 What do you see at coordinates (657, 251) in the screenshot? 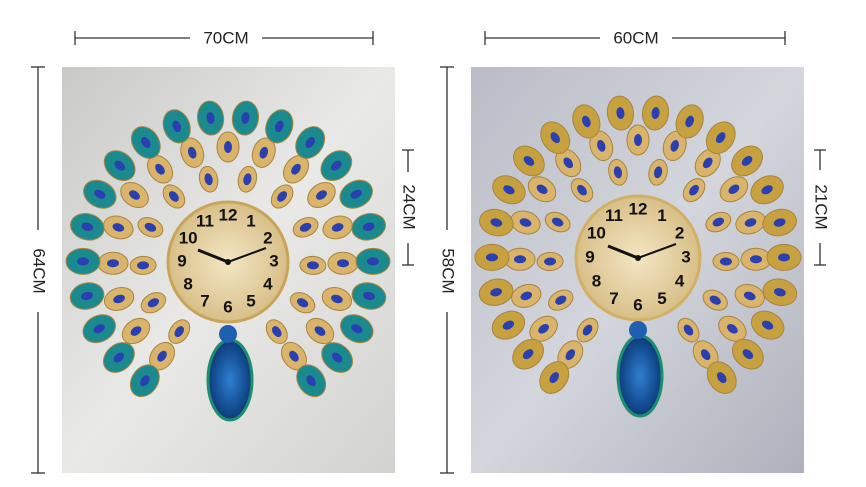
I see `minute-hand` at bounding box center [657, 251].